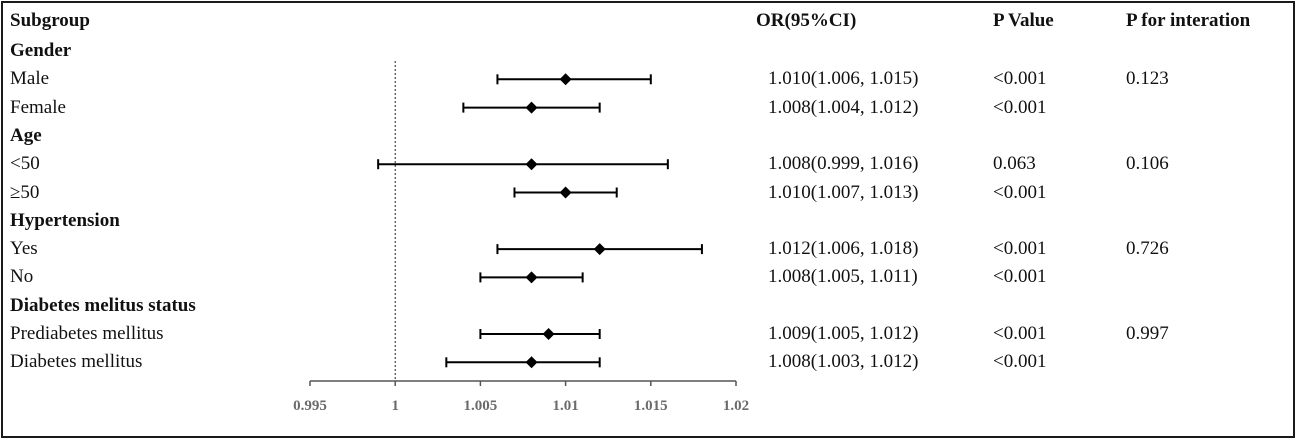 The width and height of the screenshot is (1299, 443). What do you see at coordinates (1147, 79) in the screenshot?
I see `p-interaction-value: 0.123` at bounding box center [1147, 79].